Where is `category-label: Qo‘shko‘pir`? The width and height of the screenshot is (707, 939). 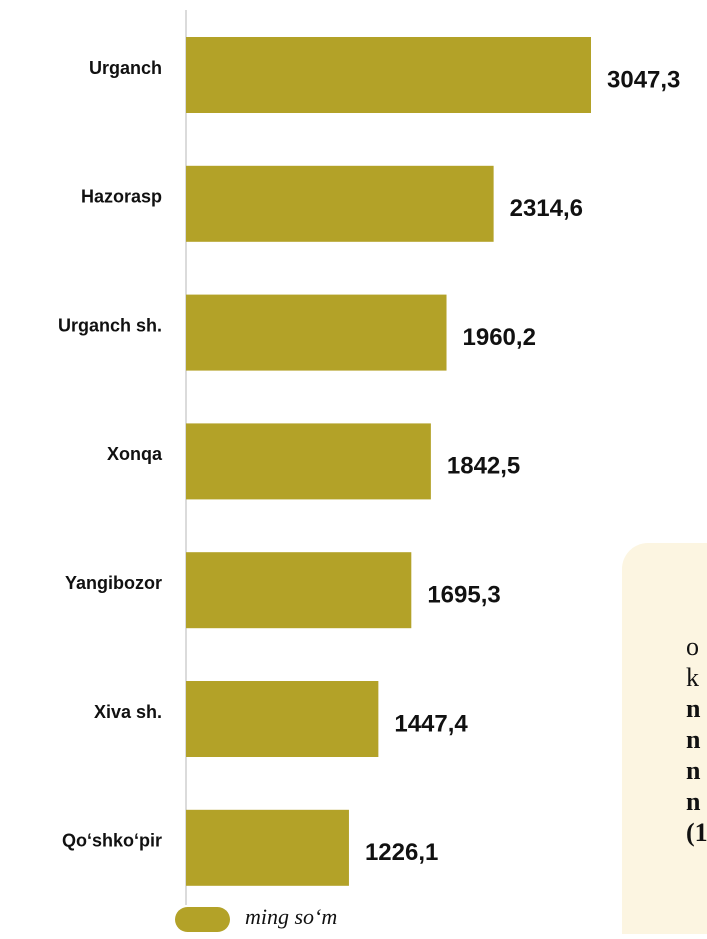
category-label: Qo‘shko‘pir is located at coordinates (112, 841).